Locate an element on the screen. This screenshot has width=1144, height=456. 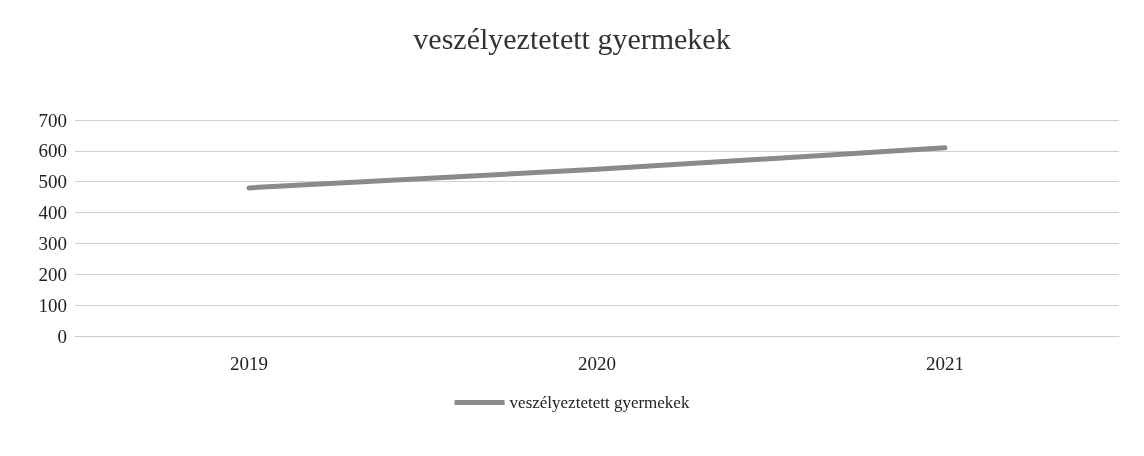
y-tick-label: 100 is located at coordinates (52, 305).